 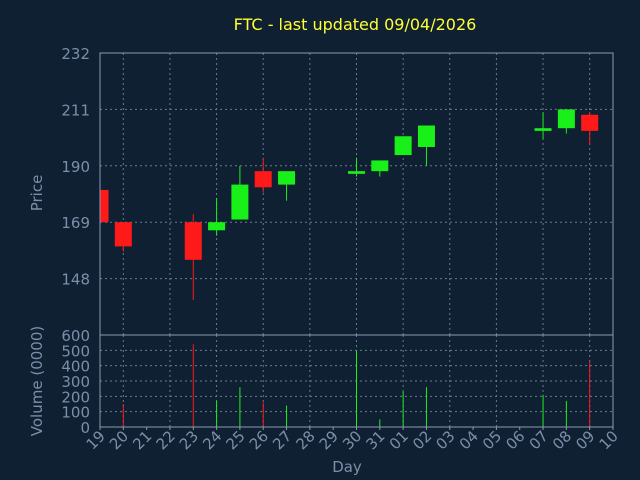 I want to click on x-tick-label: 04, so click(x=469, y=440).